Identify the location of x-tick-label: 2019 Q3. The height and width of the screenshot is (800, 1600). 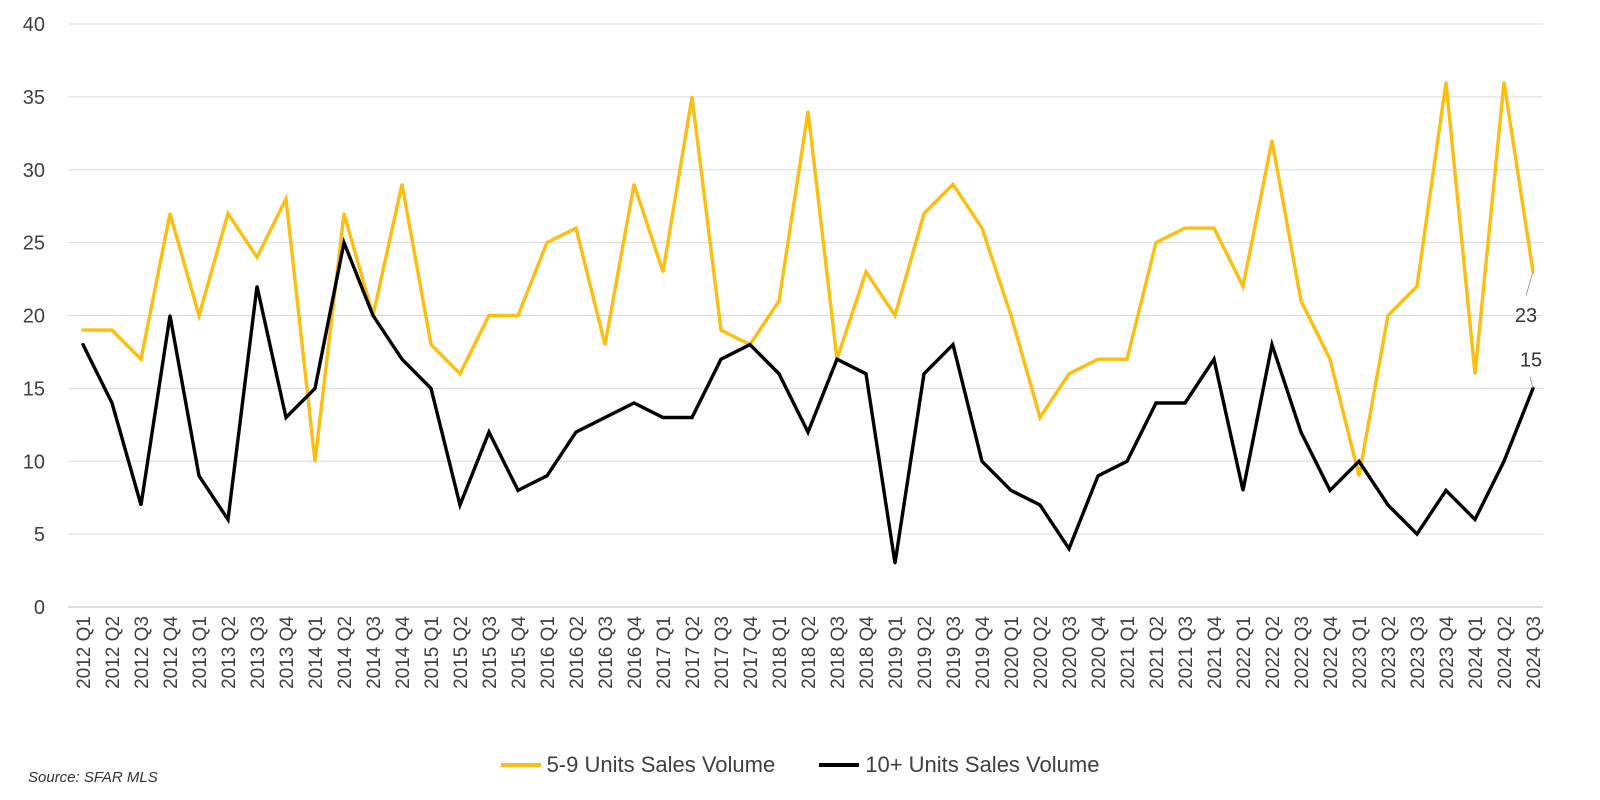
(954, 652).